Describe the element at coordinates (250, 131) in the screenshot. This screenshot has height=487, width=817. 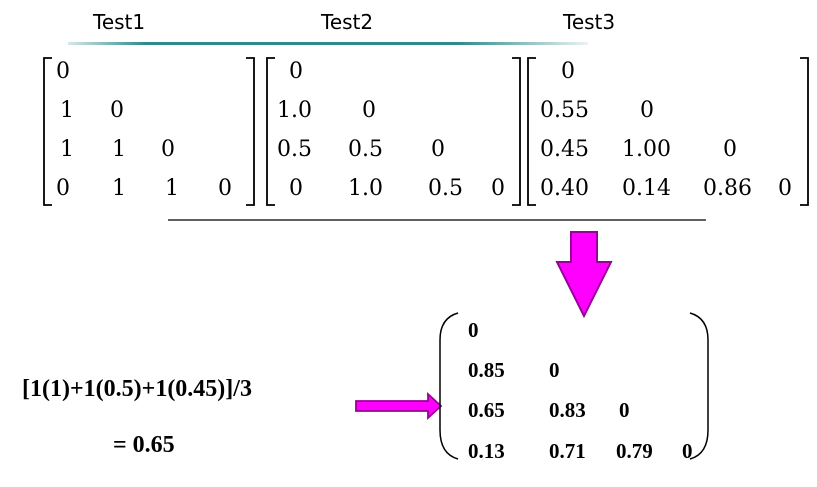
I see `matrix1-right-bracket` at that location.